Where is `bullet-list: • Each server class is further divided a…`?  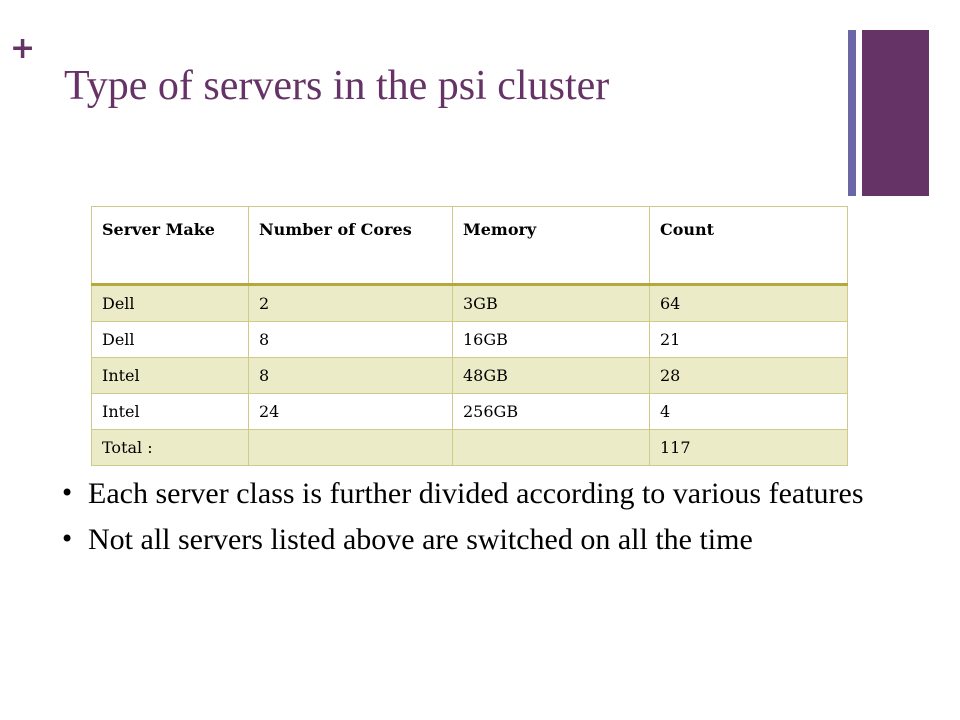 bullet-list: • Each server class is further divided a… is located at coordinates (475, 518).